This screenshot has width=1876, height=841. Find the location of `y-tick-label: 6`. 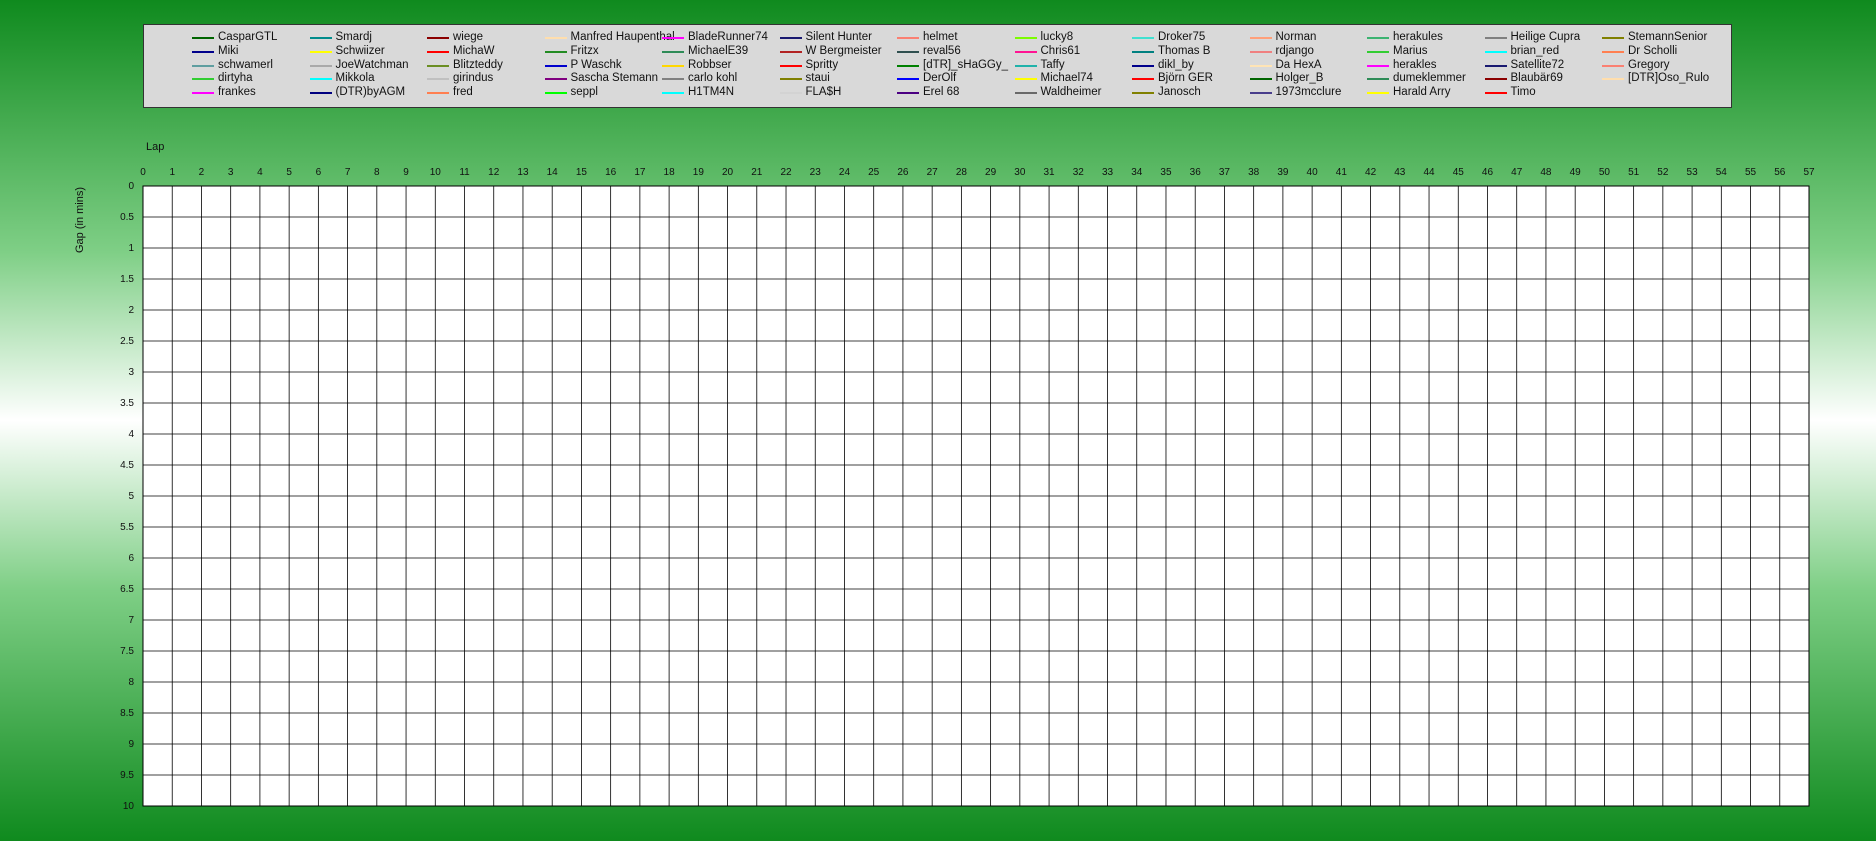

y-tick-label: 6 is located at coordinates (131, 558).